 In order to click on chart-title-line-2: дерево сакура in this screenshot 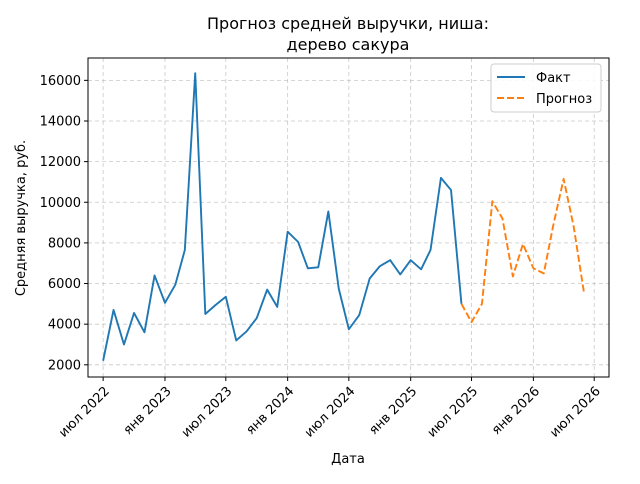, I will do `click(348, 44)`.